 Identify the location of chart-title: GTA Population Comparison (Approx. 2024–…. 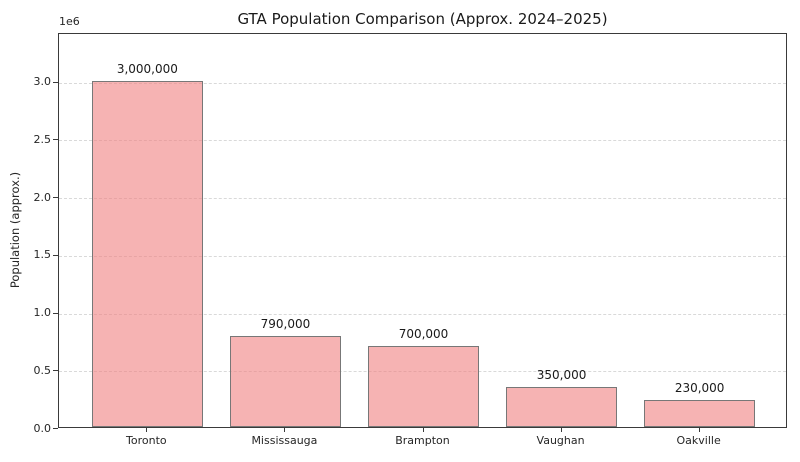
(422, 19).